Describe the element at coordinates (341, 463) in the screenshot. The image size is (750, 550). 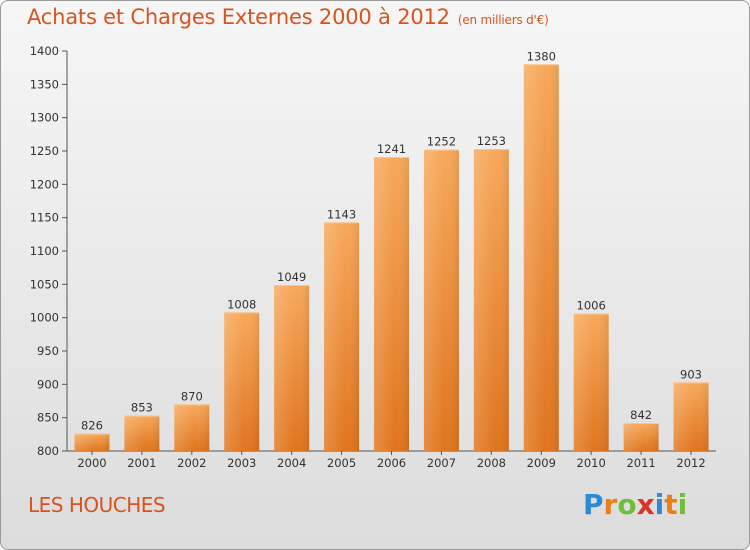
I see `x-tick-label: 2005` at that location.